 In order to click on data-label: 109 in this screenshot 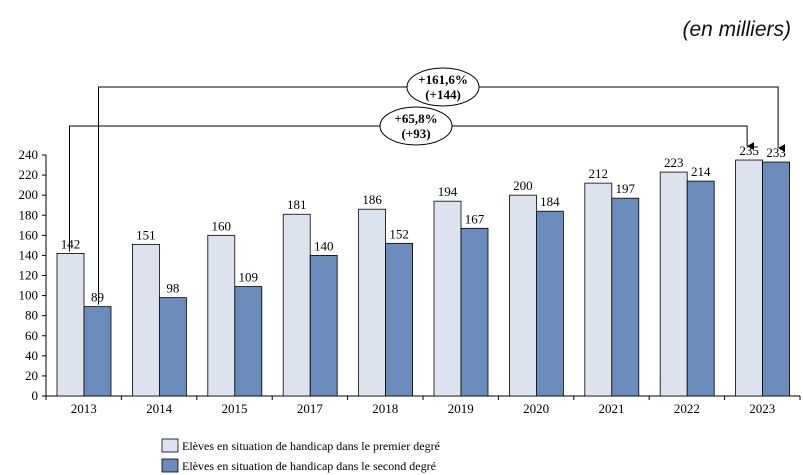, I will do `click(249, 277)`.